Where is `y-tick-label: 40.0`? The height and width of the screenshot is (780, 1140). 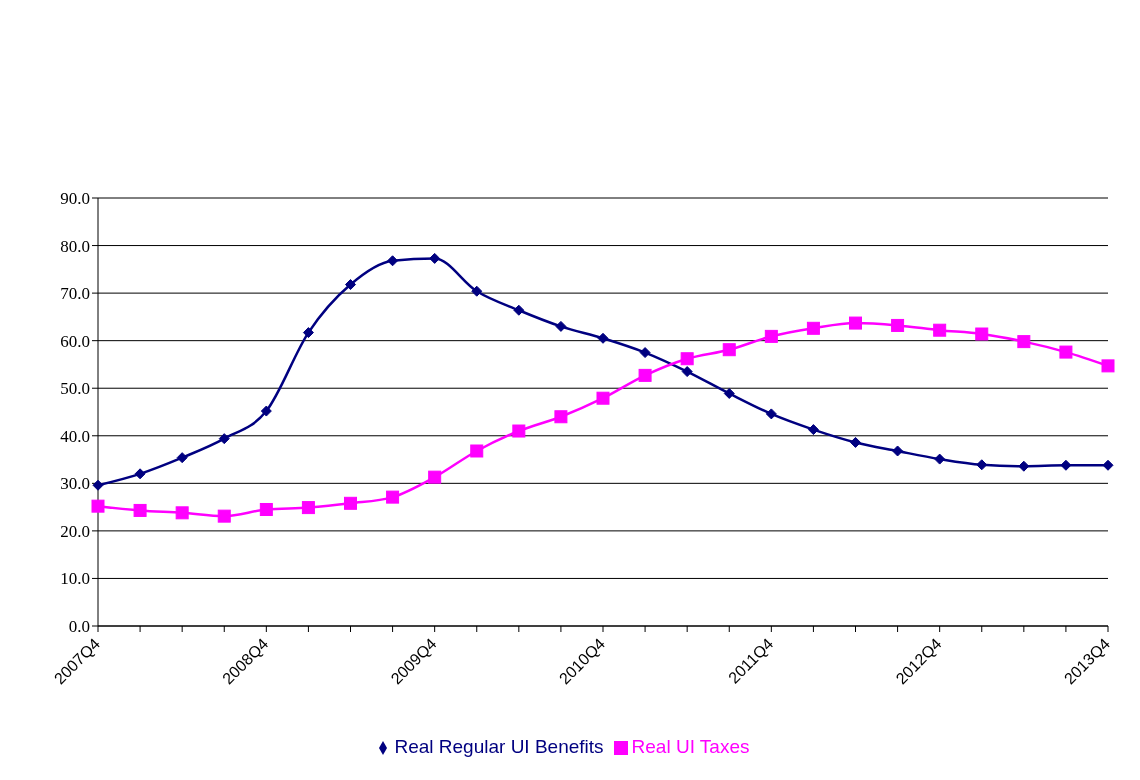 y-tick-label: 40.0 is located at coordinates (75, 436).